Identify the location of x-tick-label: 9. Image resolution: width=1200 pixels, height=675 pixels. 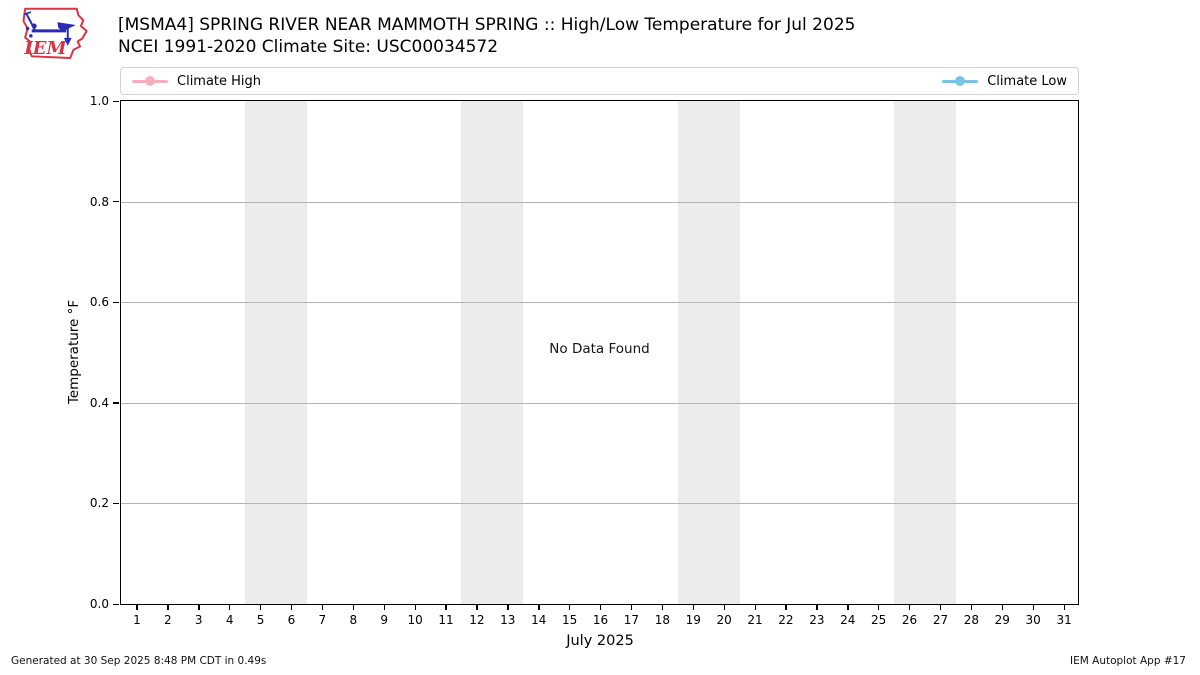
(384, 620).